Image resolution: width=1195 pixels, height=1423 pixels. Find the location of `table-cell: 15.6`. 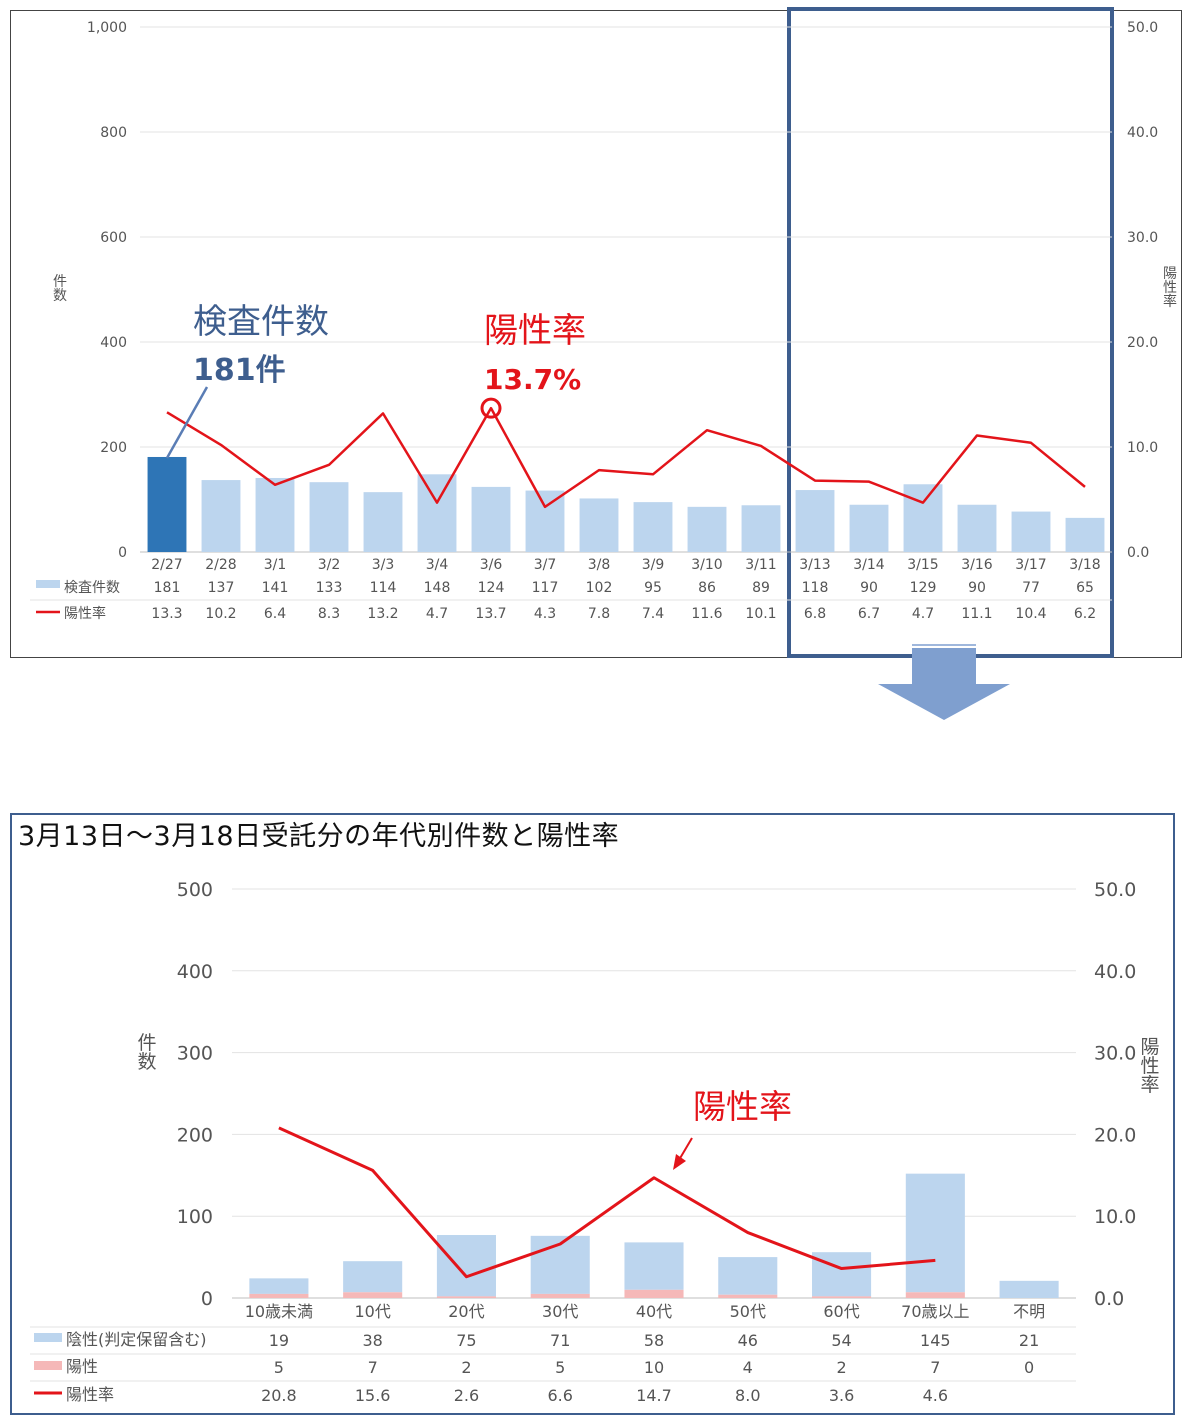

table-cell: 15.6 is located at coordinates (373, 1395).